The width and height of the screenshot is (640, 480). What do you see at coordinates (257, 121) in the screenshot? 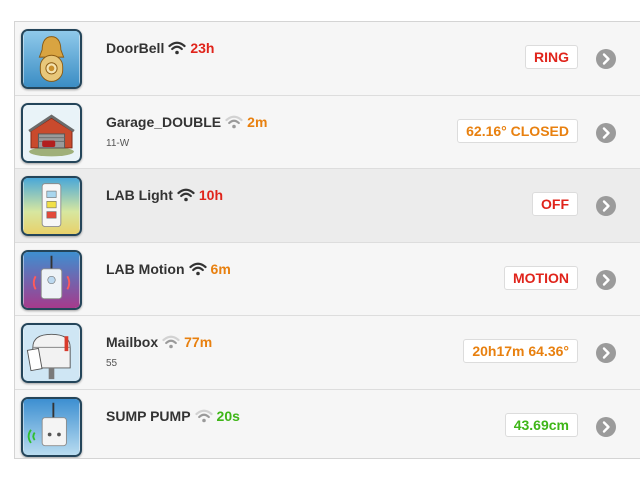
I see `last-seen-age: 2m` at bounding box center [257, 121].